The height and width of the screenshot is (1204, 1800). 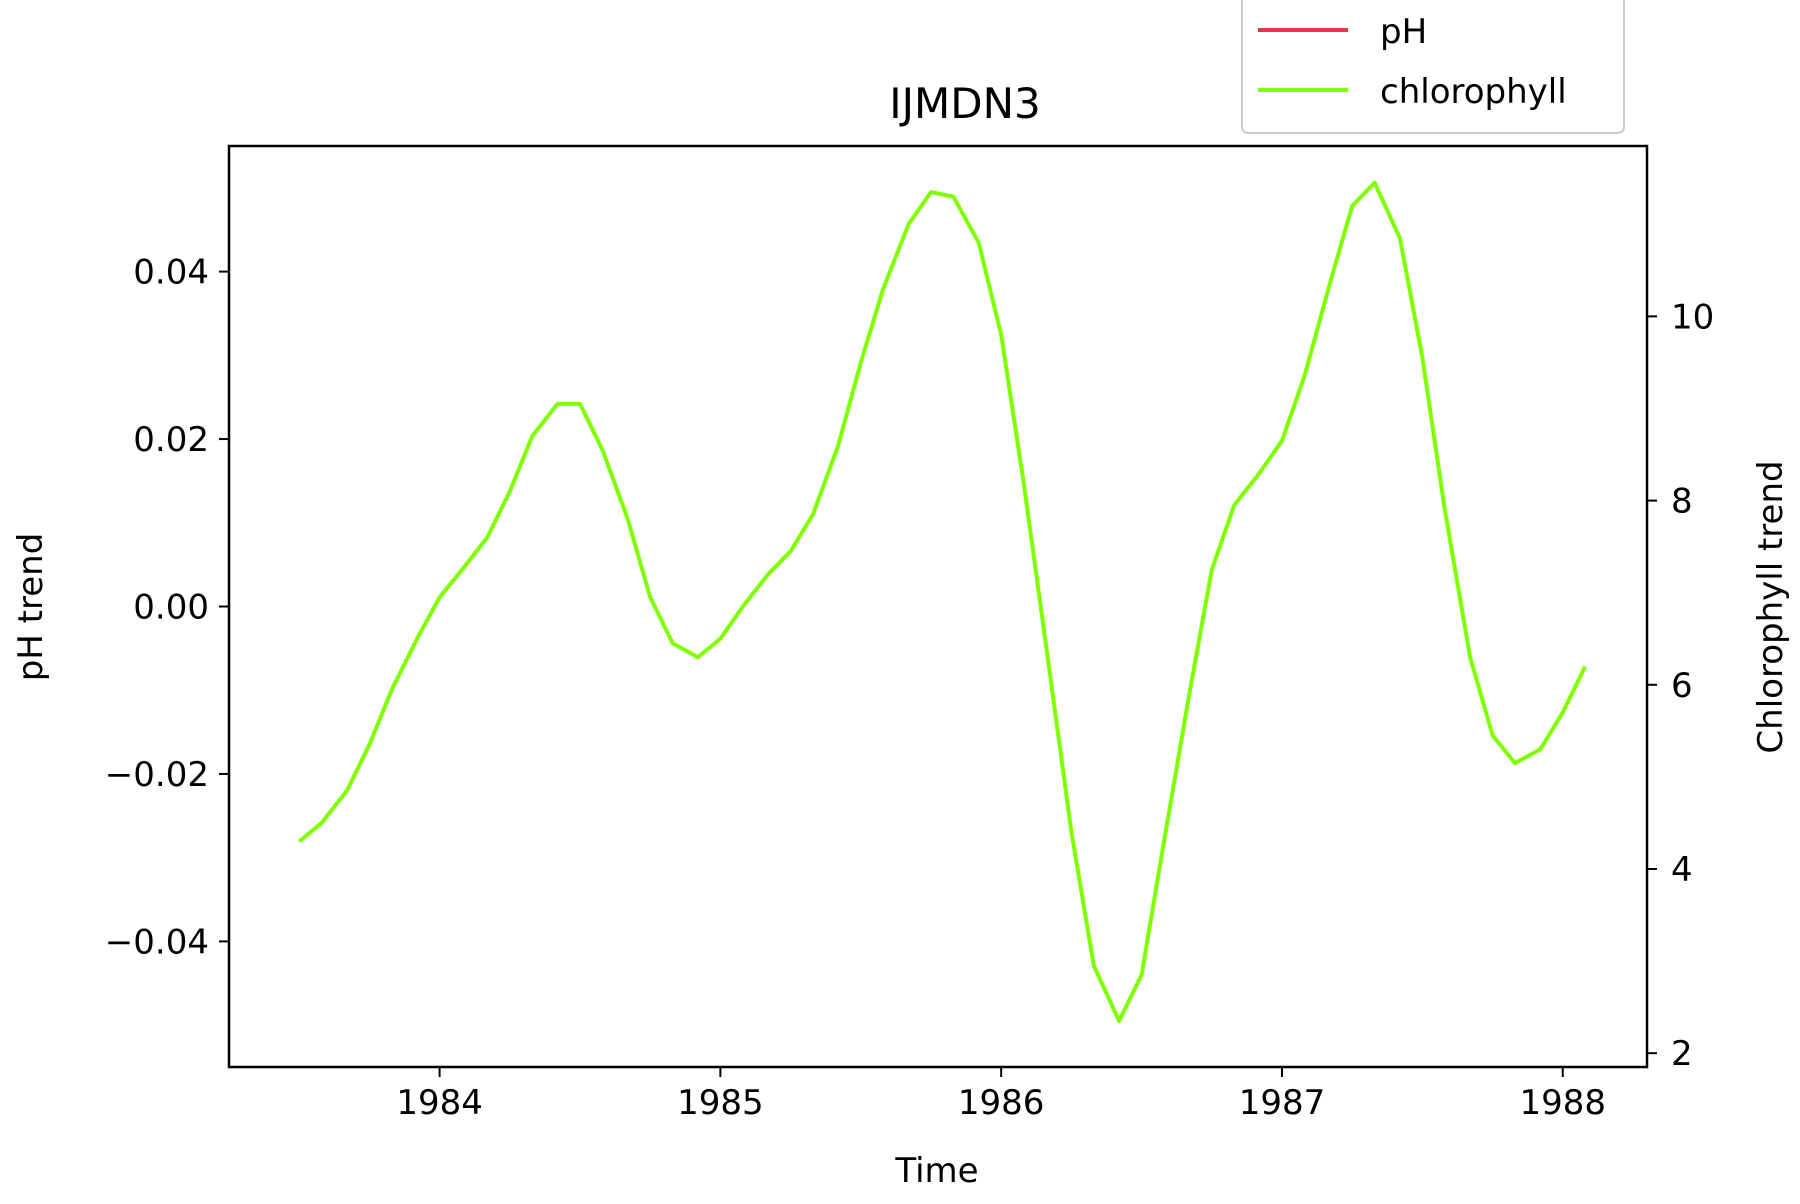 What do you see at coordinates (1682, 686) in the screenshot?
I see `y2-tick-label: 6` at bounding box center [1682, 686].